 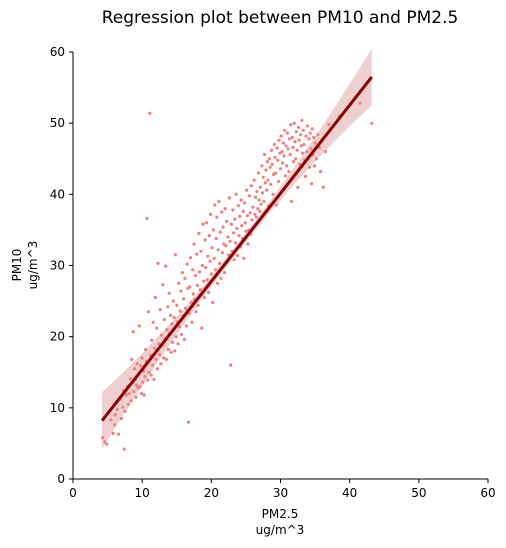 What do you see at coordinates (57, 52) in the screenshot?
I see `y-tick-label: 60` at bounding box center [57, 52].